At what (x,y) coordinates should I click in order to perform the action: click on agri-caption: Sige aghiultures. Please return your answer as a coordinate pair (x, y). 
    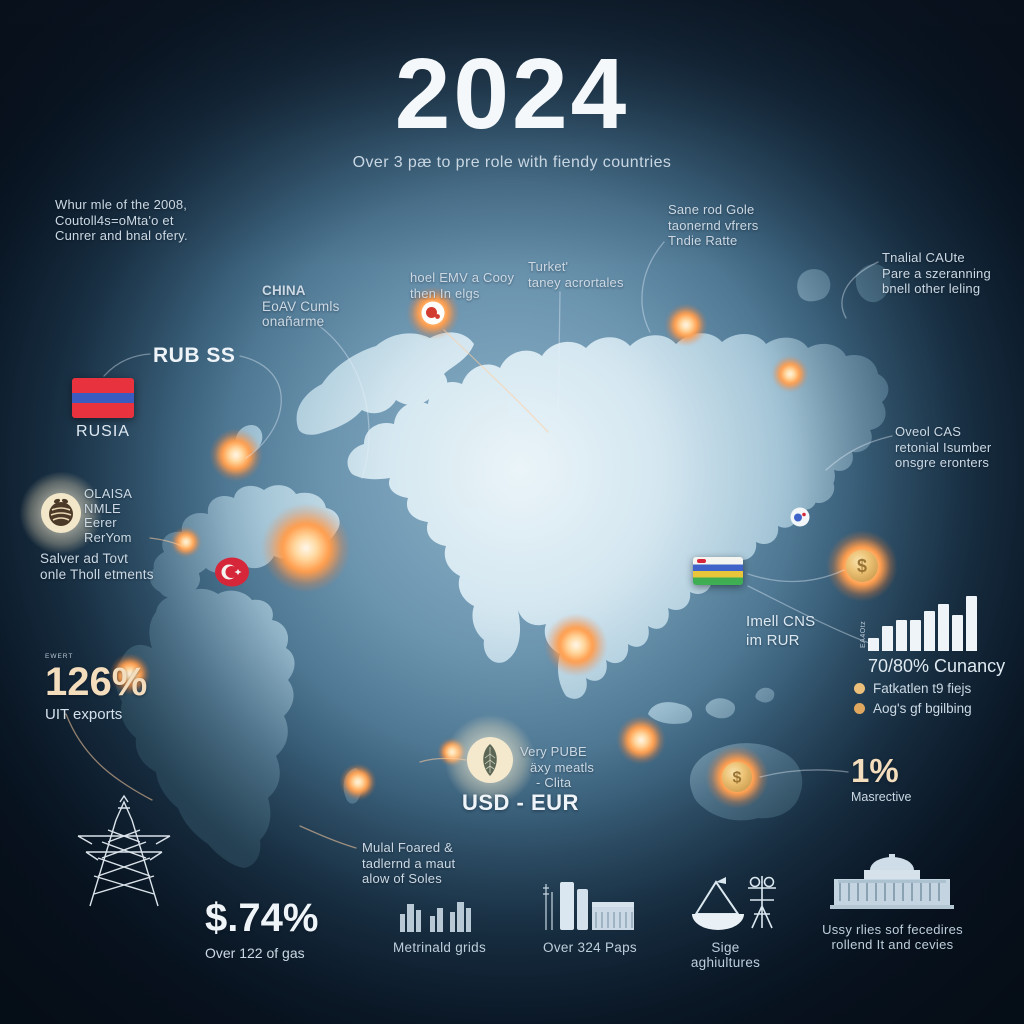
    Looking at the image, I should click on (725, 955).